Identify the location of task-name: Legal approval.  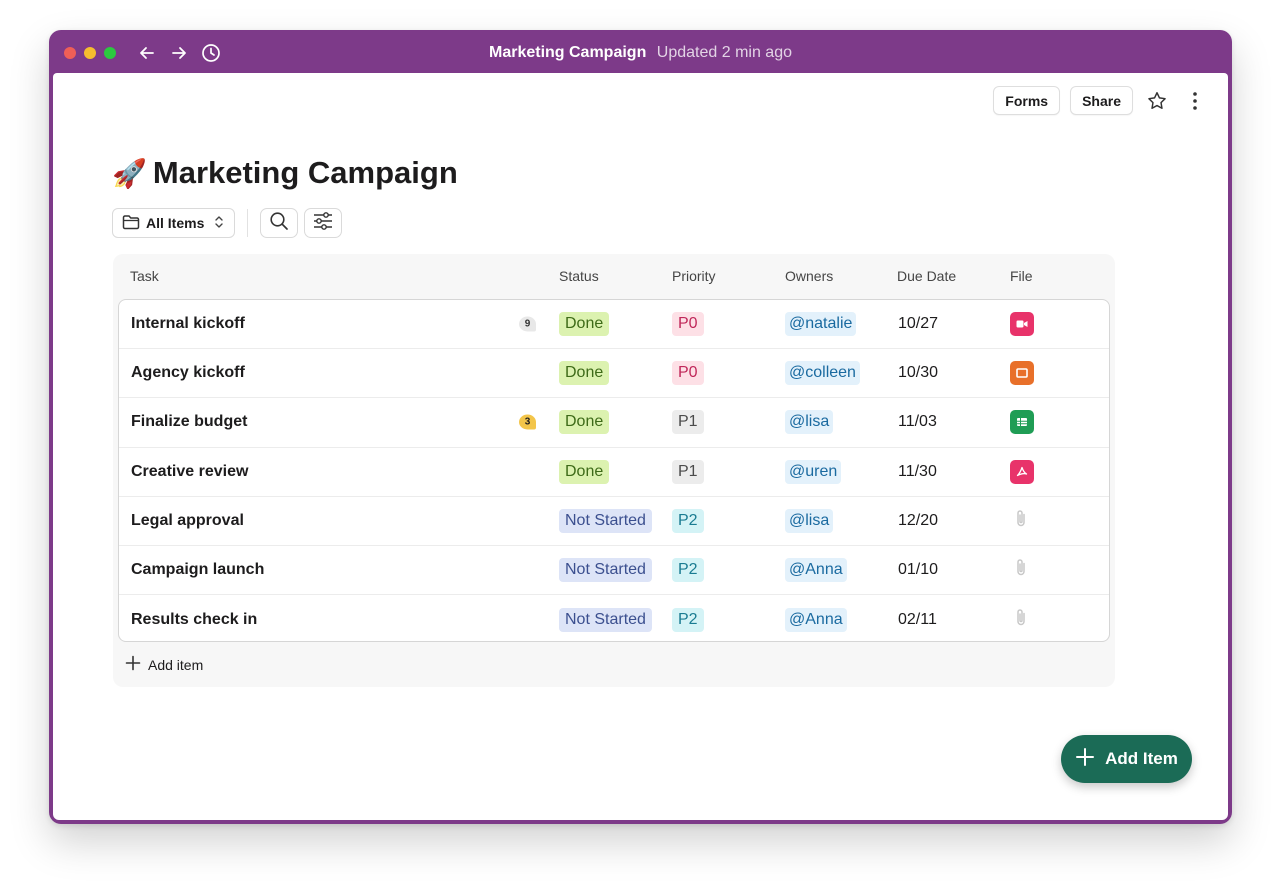
(187, 520).